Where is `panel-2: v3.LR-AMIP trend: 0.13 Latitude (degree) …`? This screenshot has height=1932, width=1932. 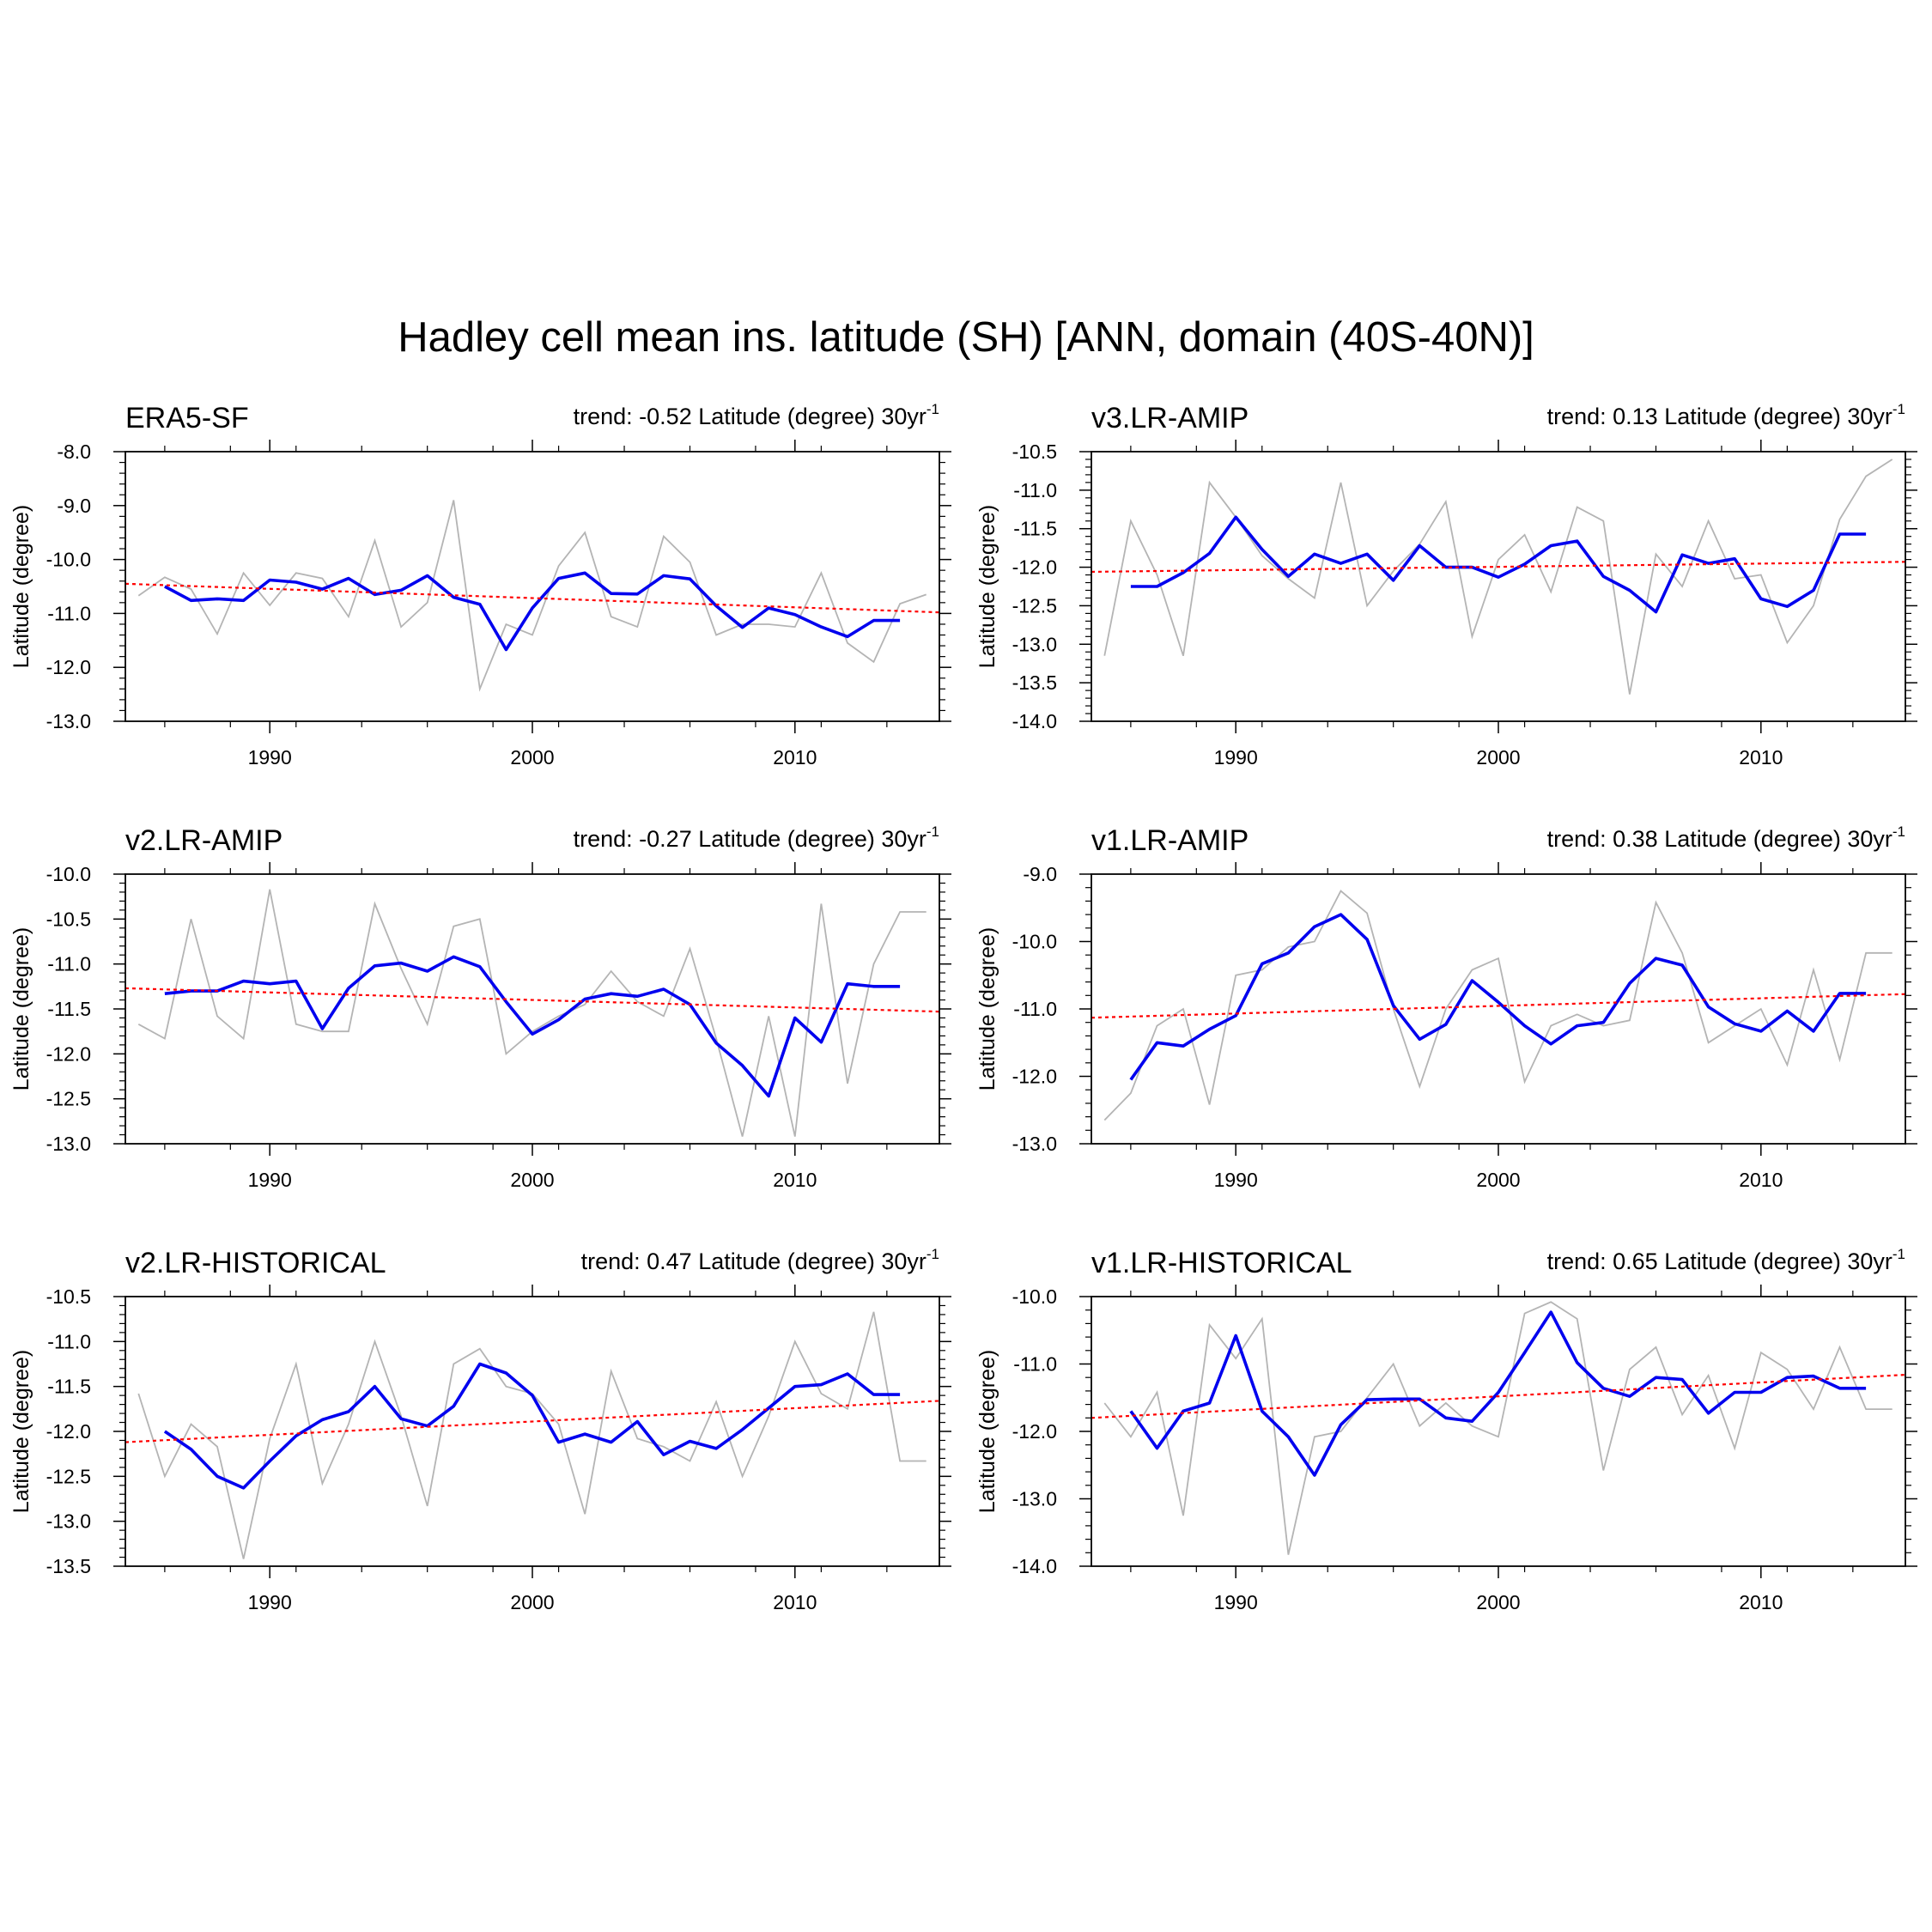 panel-2: v3.LR-AMIP trend: 0.13 Latitude (degree) … is located at coordinates (1446, 585).